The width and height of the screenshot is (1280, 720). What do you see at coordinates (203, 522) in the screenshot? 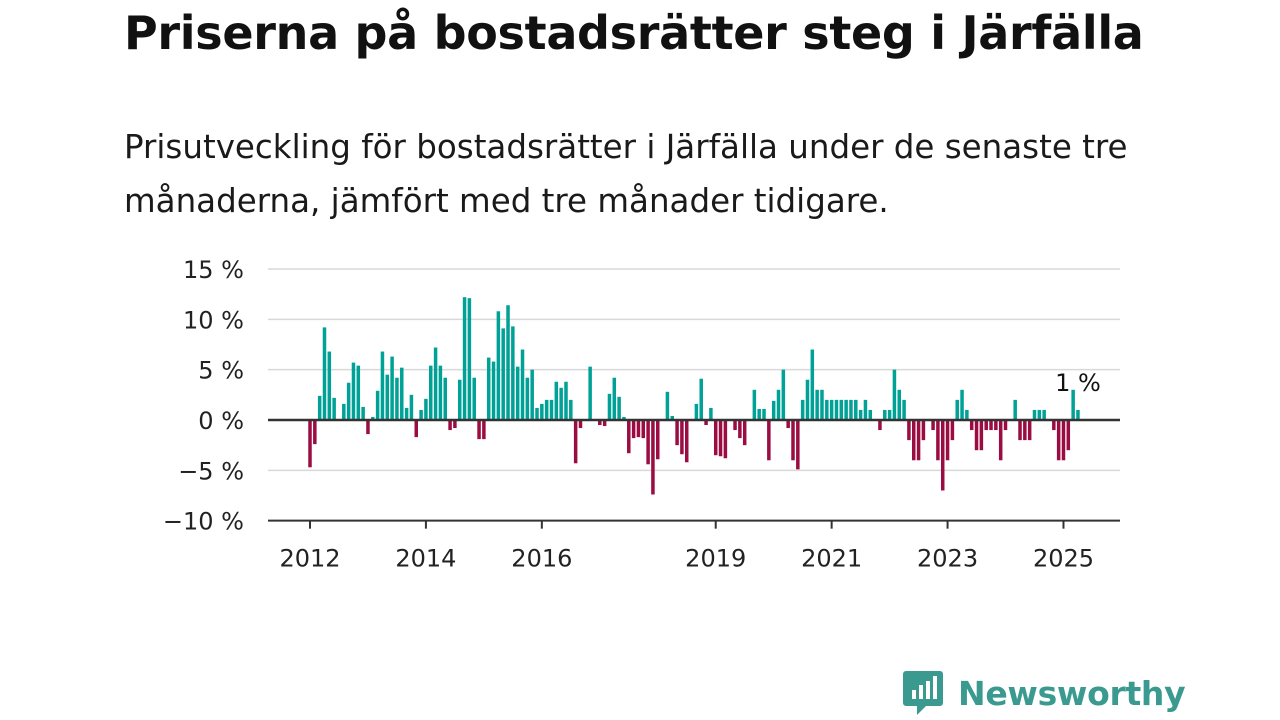
I see `y-tick-label: −10 %` at bounding box center [203, 522].